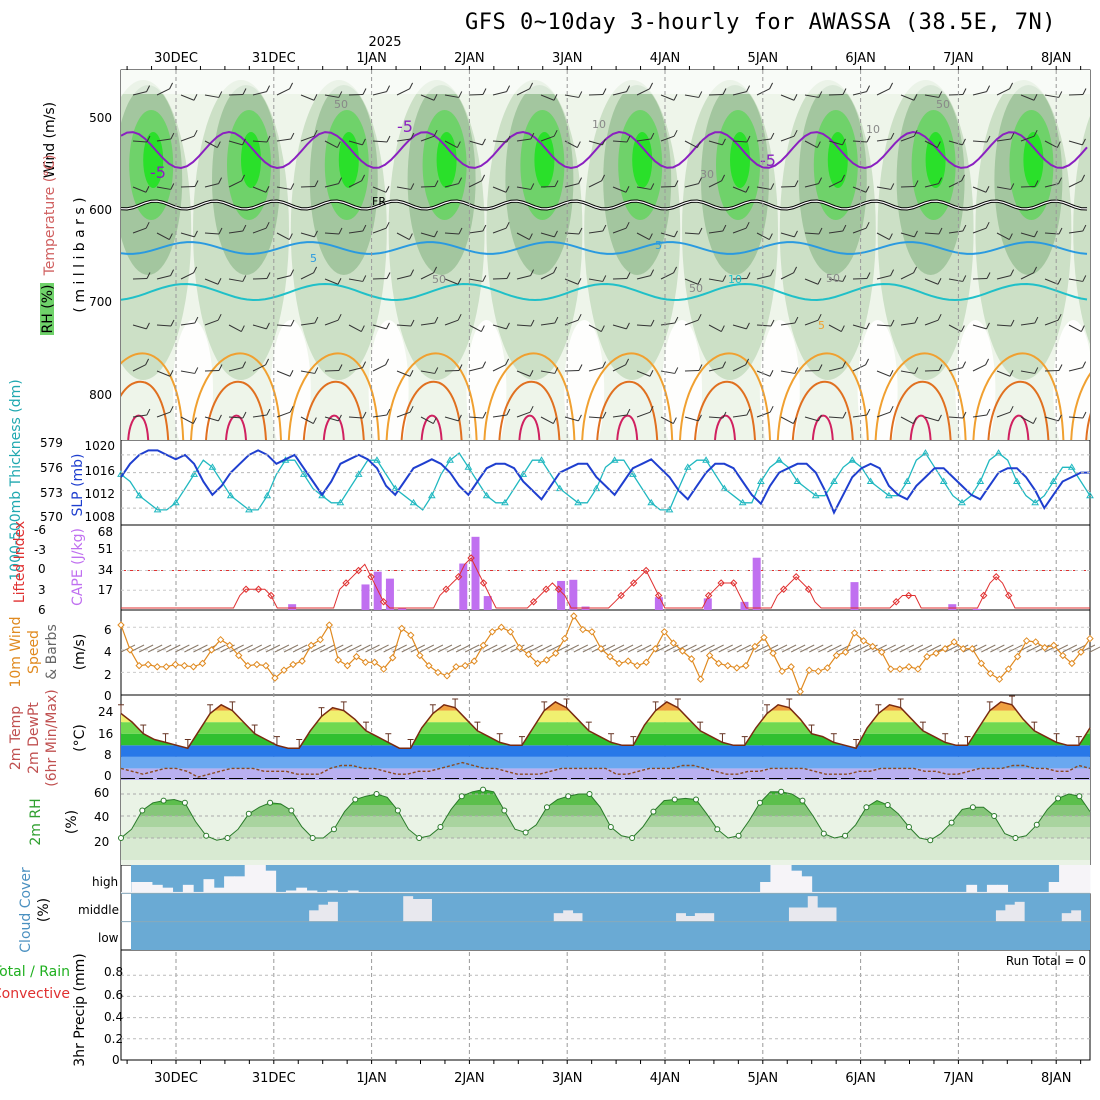 This screenshot has width=1100, height=1100. I want to click on bottom-date-label: 4JAN, so click(665, 1078).